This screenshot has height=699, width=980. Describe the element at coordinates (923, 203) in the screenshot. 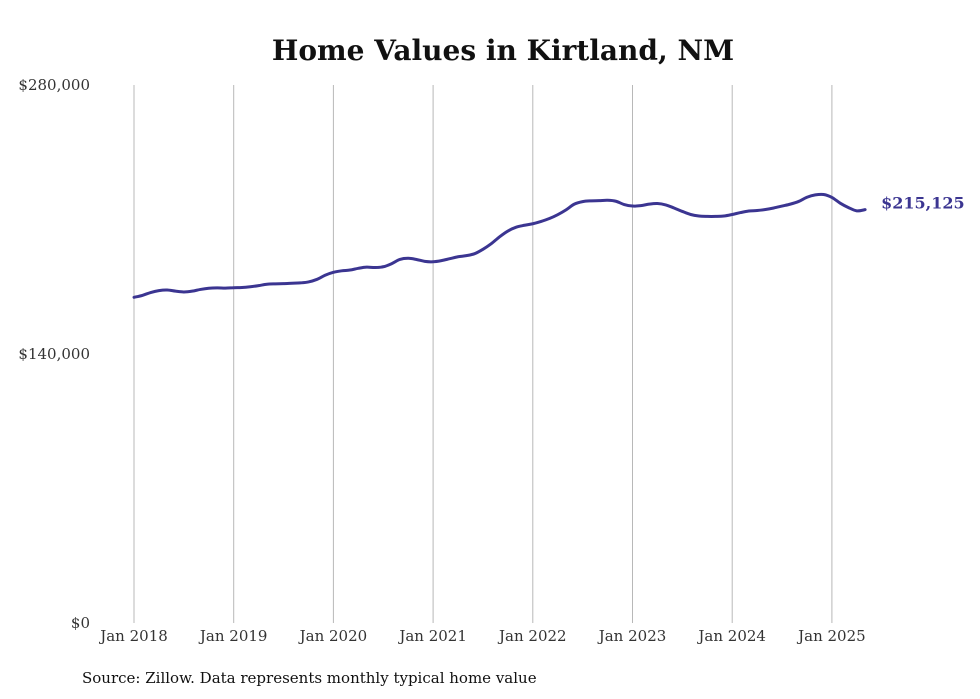

I see `end-value-label: $215,125` at that location.